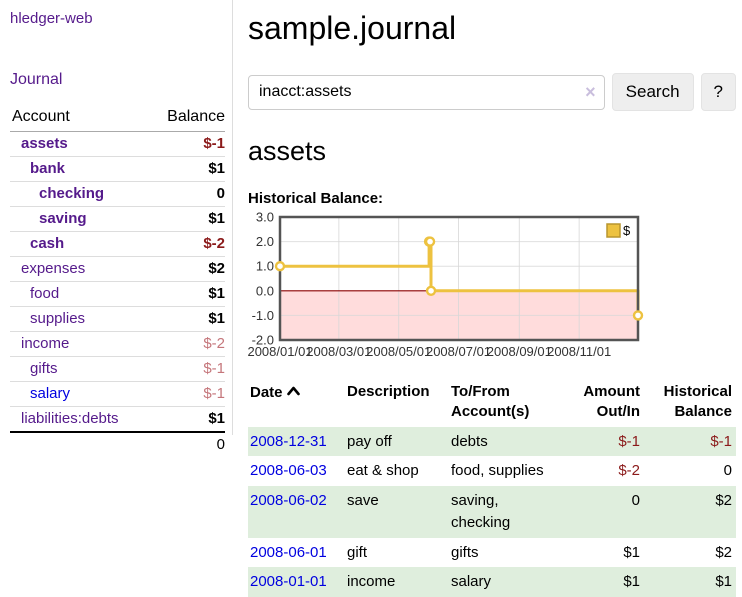  I want to click on account-link-saving: saving, so click(63, 218).